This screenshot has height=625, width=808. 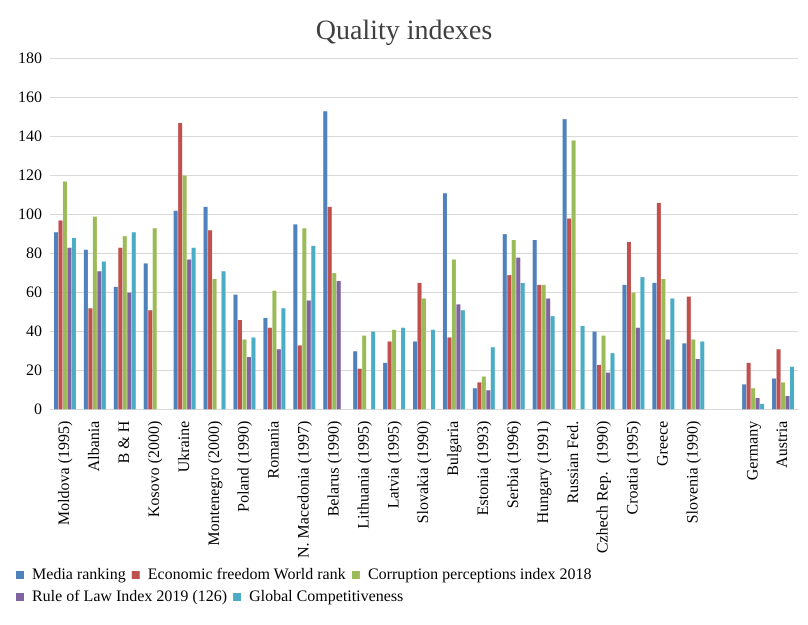 What do you see at coordinates (333, 468) in the screenshot?
I see `x-tick-label: Belarus (1990)` at bounding box center [333, 468].